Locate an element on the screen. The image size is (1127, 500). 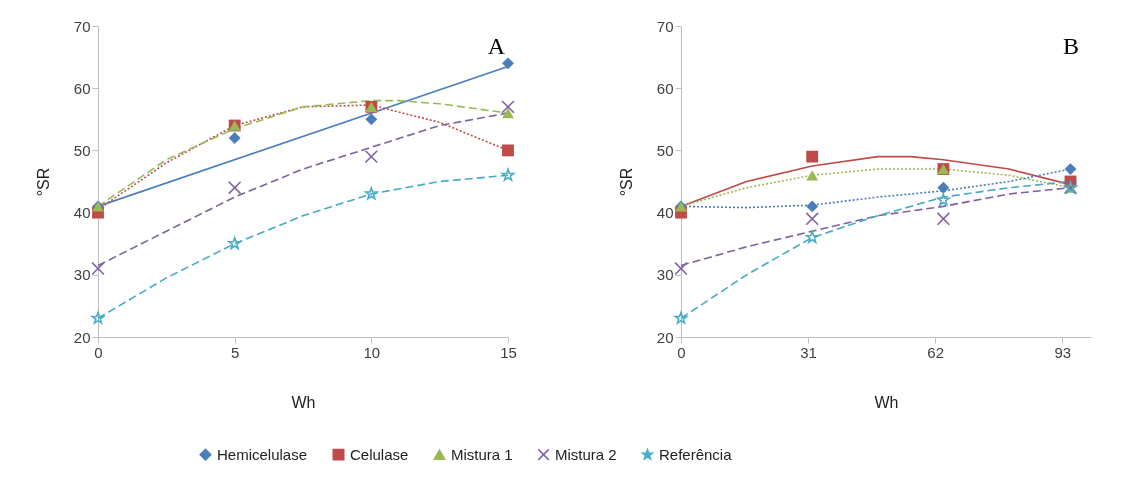
x-tick-label: 31 is located at coordinates (808, 352).